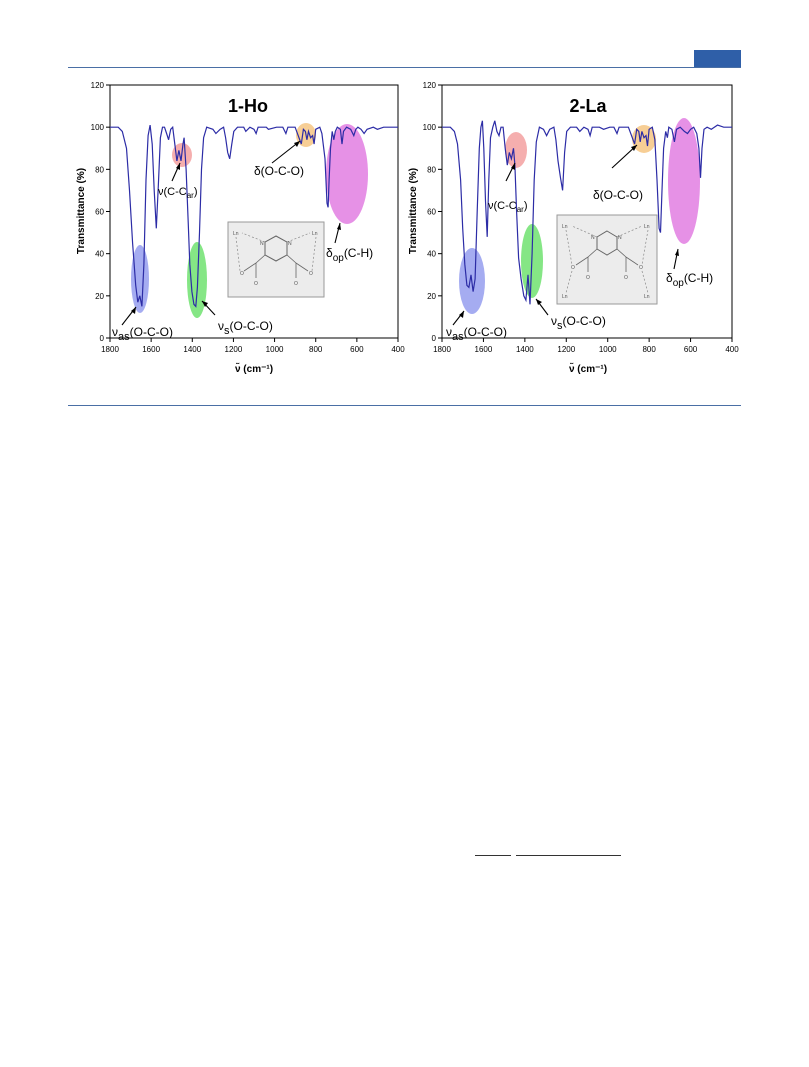 This screenshot has width=809, height=1067. Describe the element at coordinates (565, 297) in the screenshot. I see `inset-label-2-8: Ln` at that location.